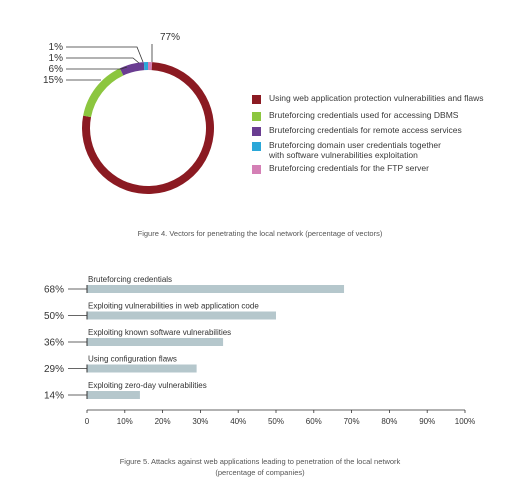 This screenshot has width=521, height=485. I want to click on figure5-caption-line2: (percentage of companies), so click(260, 472).